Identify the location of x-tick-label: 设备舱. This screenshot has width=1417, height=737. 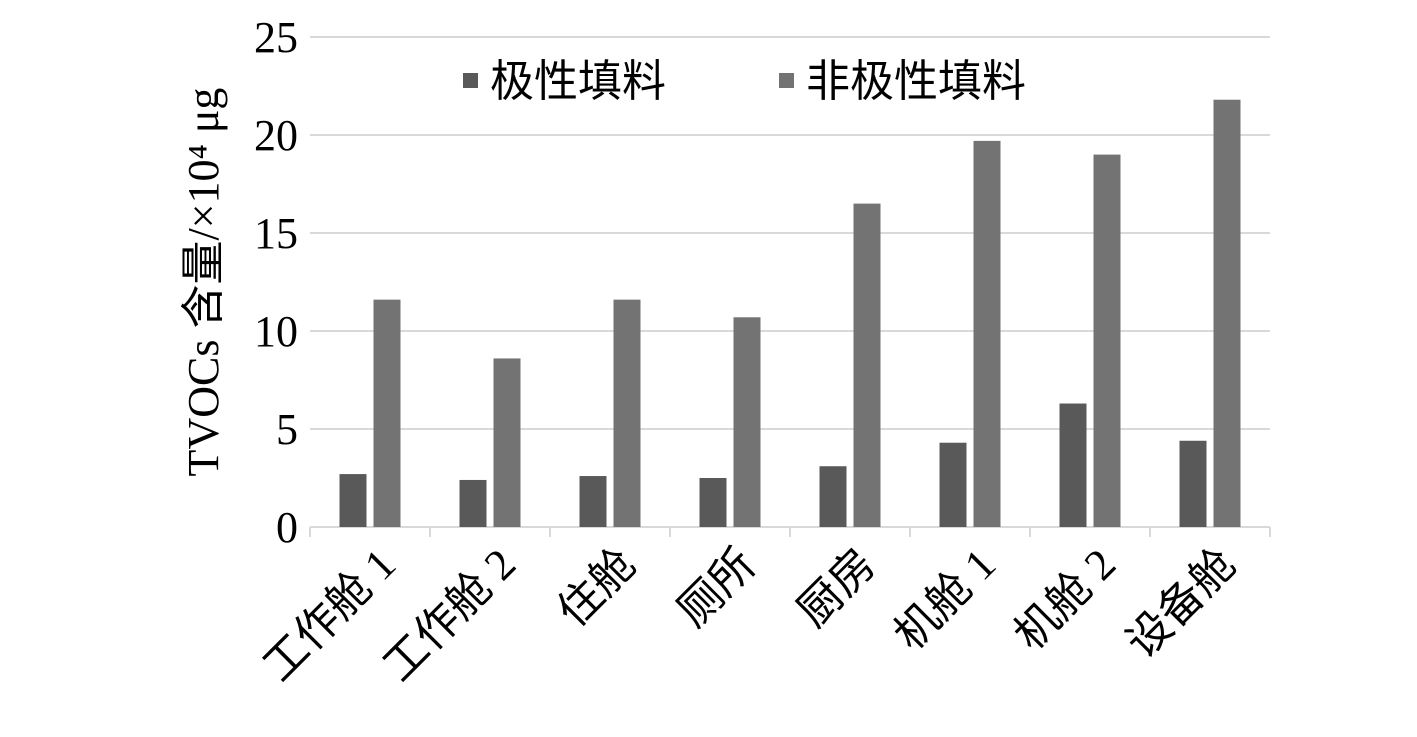
(1181, 603).